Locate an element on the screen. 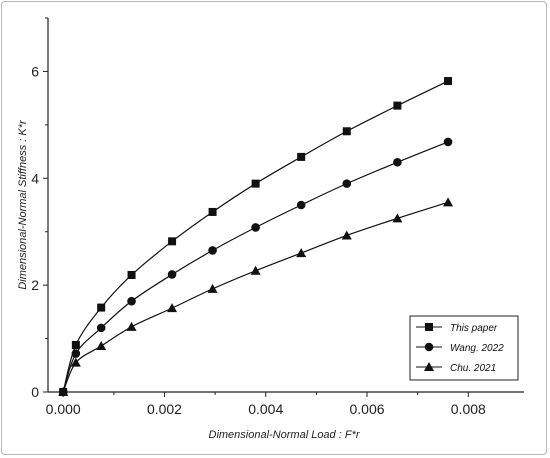 The image size is (550, 458). y-tick-label: 4 is located at coordinates (35, 178).